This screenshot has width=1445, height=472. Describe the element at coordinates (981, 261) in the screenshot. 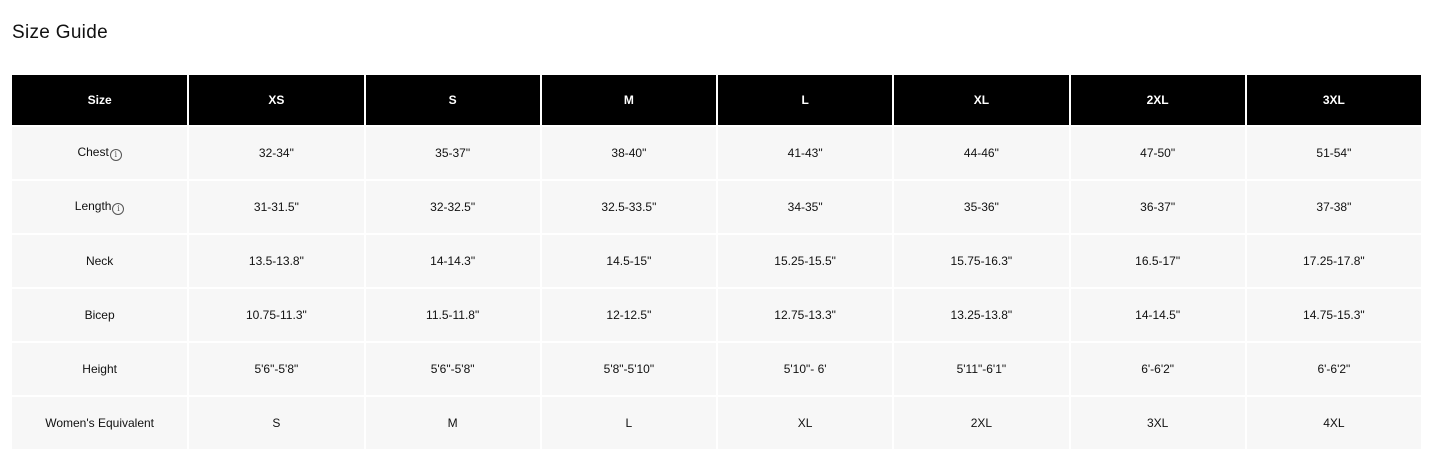

I see `table-cell: 15.75-16.3"` at that location.